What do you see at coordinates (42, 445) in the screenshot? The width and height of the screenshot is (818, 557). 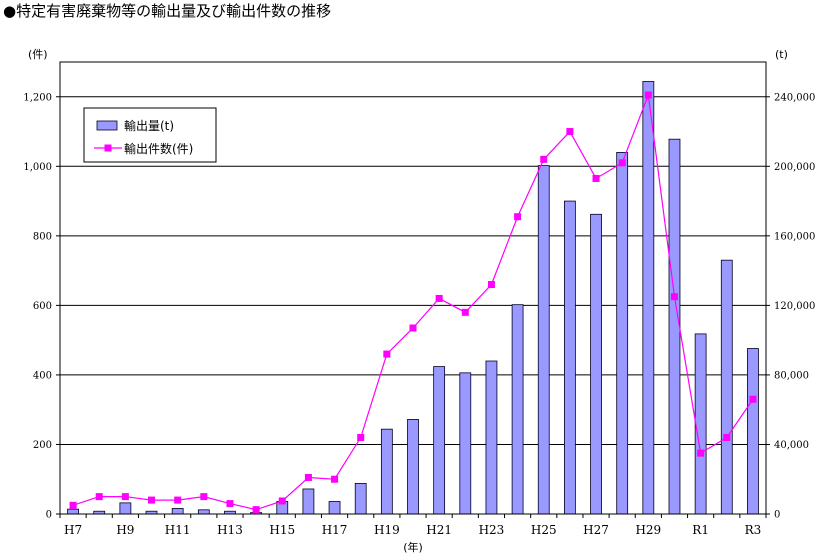 I see `y-left-tick-label: 200` at bounding box center [42, 445].